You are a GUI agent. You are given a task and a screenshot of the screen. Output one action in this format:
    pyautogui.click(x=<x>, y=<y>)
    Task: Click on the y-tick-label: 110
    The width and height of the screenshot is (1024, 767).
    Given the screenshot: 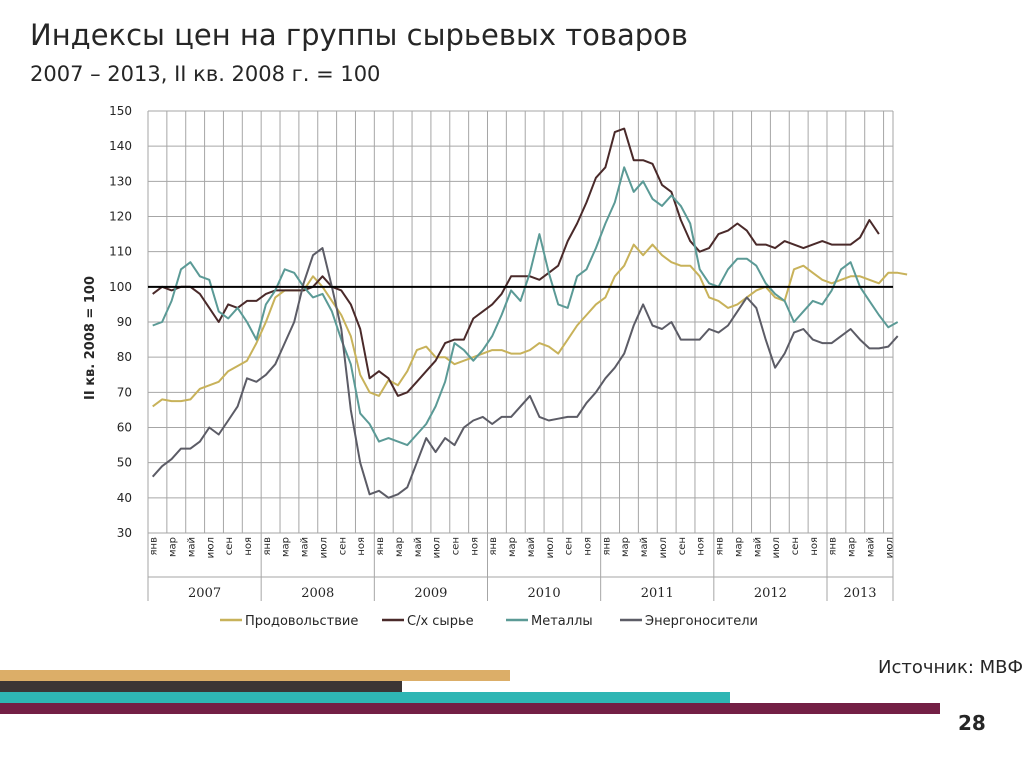 What is the action you would take?
    pyautogui.click(x=120, y=252)
    